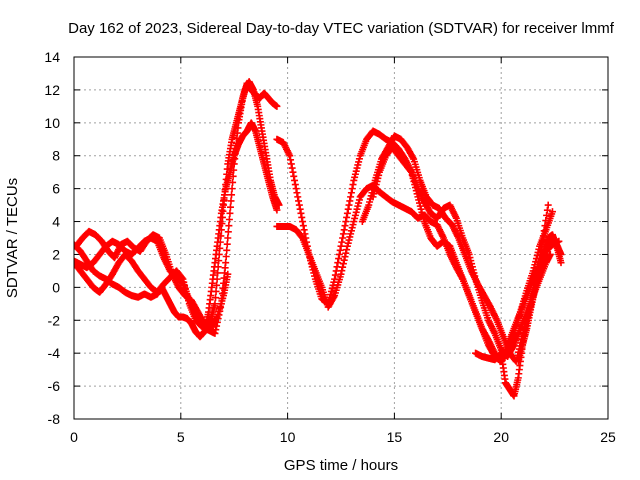 The height and width of the screenshot is (480, 640). Describe the element at coordinates (56, 254) in the screenshot. I see `y-tick-label: 2` at that location.